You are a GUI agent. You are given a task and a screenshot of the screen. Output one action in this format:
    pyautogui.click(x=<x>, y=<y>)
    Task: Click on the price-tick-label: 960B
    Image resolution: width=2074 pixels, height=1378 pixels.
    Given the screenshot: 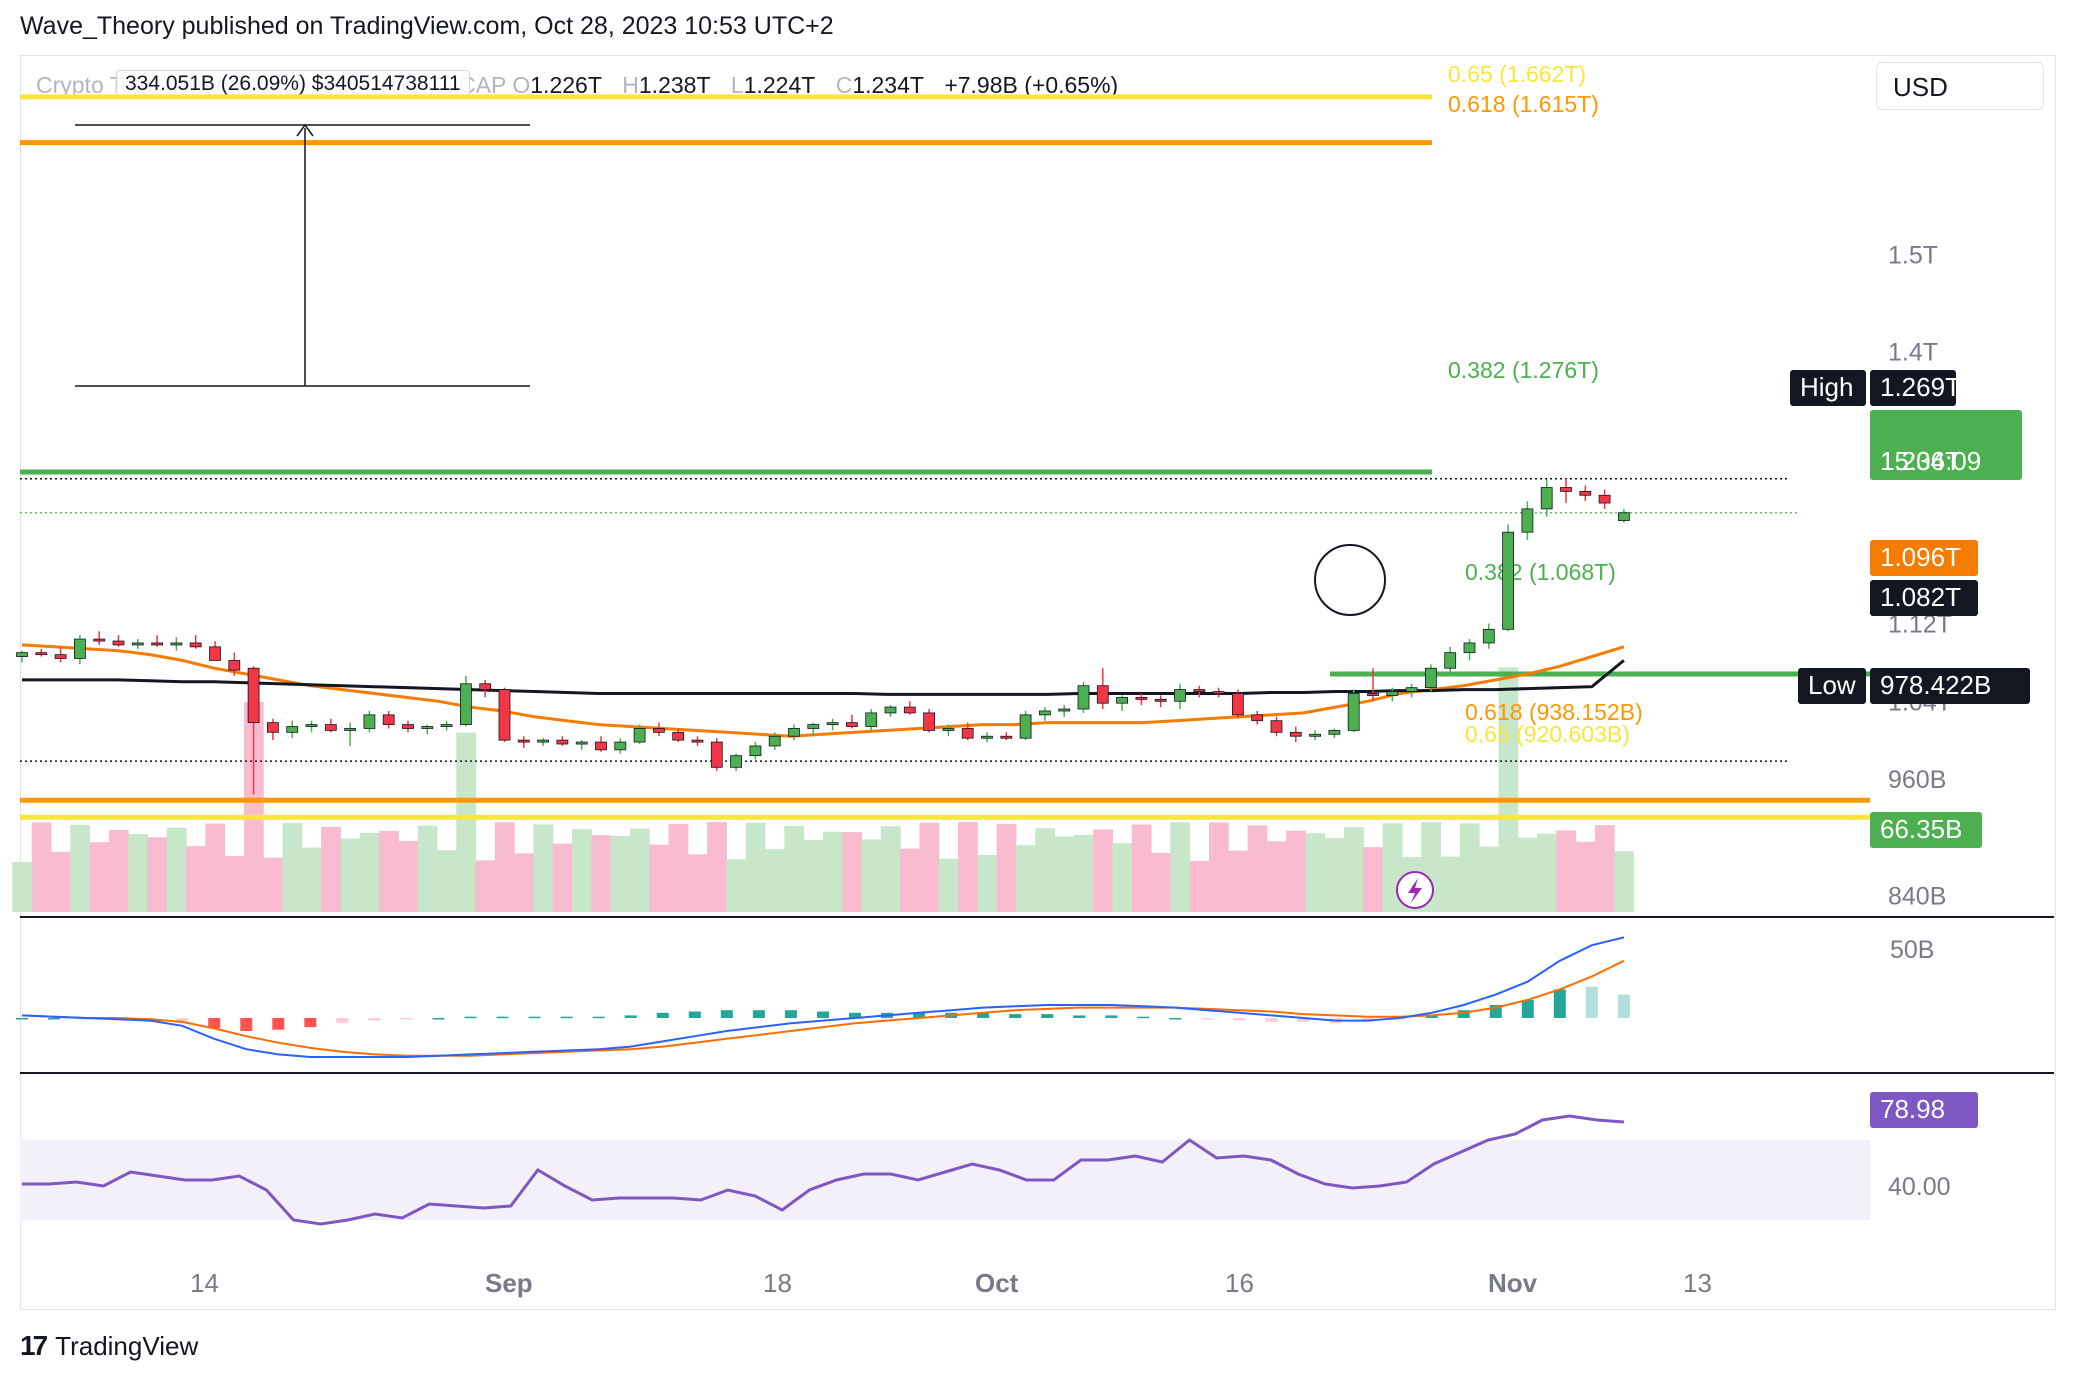 What is the action you would take?
    pyautogui.click(x=1917, y=780)
    